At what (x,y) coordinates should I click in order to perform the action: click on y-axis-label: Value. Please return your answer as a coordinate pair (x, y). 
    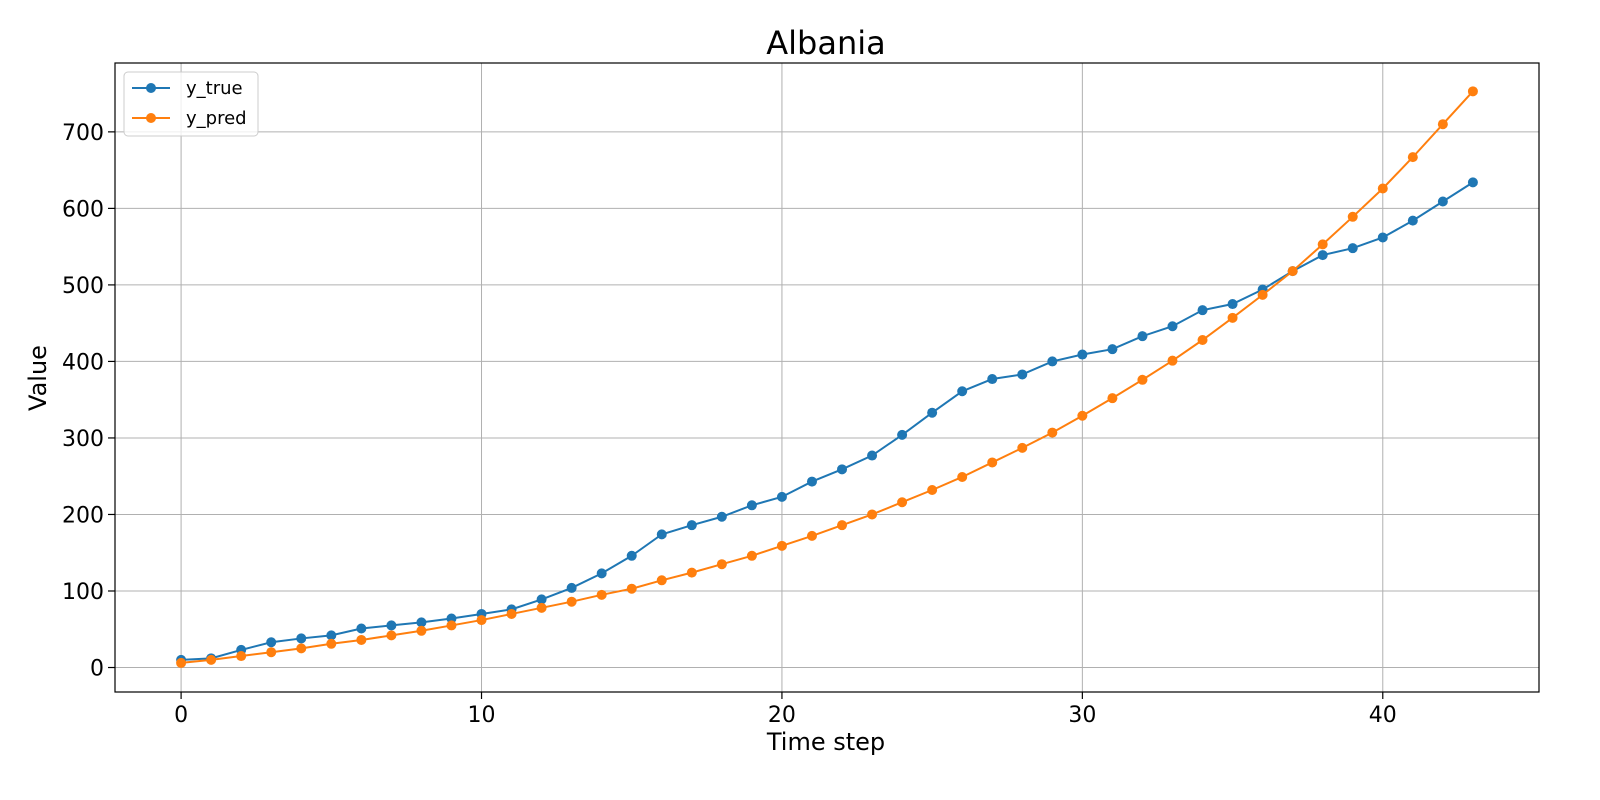
    Looking at the image, I should click on (38, 378).